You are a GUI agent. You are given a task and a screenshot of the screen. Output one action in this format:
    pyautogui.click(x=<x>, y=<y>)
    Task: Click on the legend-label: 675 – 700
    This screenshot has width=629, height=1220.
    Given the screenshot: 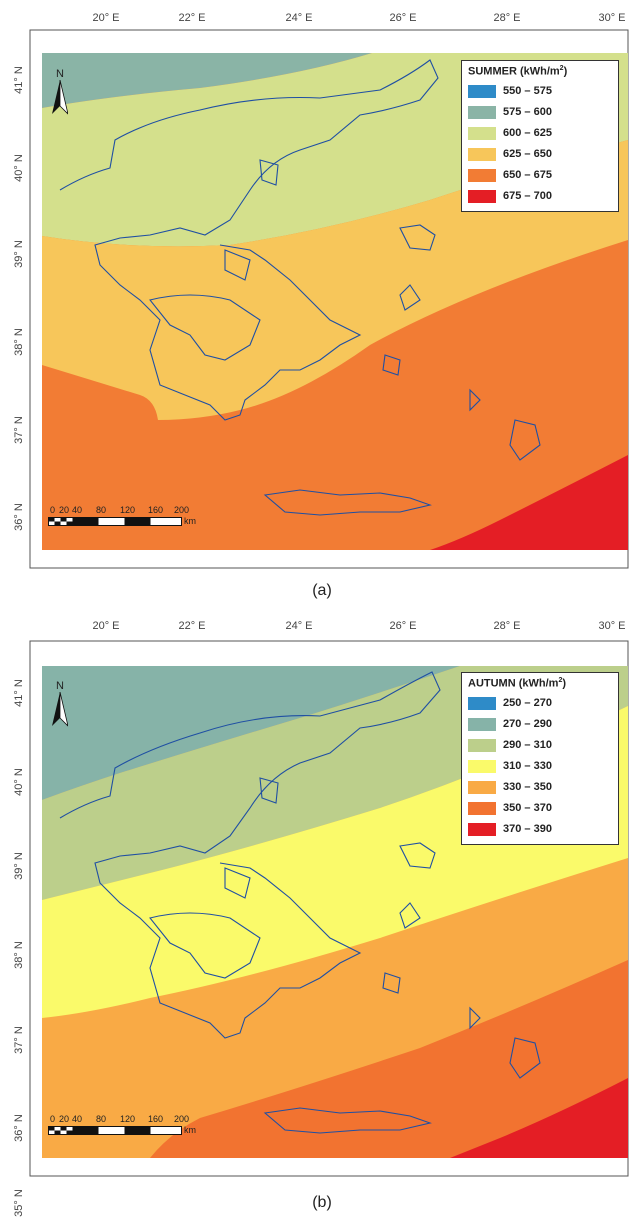 What is the action you would take?
    pyautogui.click(x=527, y=196)
    